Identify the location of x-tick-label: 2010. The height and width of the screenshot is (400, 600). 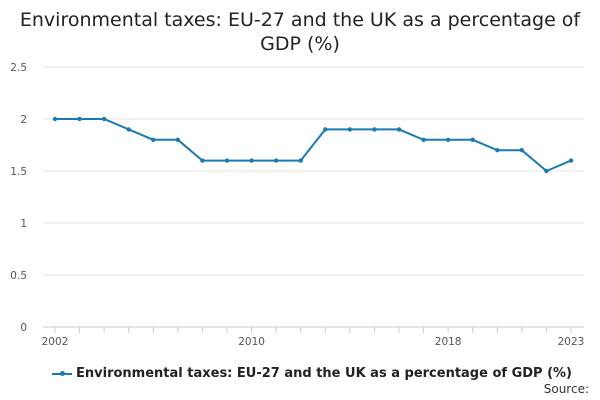
(251, 342).